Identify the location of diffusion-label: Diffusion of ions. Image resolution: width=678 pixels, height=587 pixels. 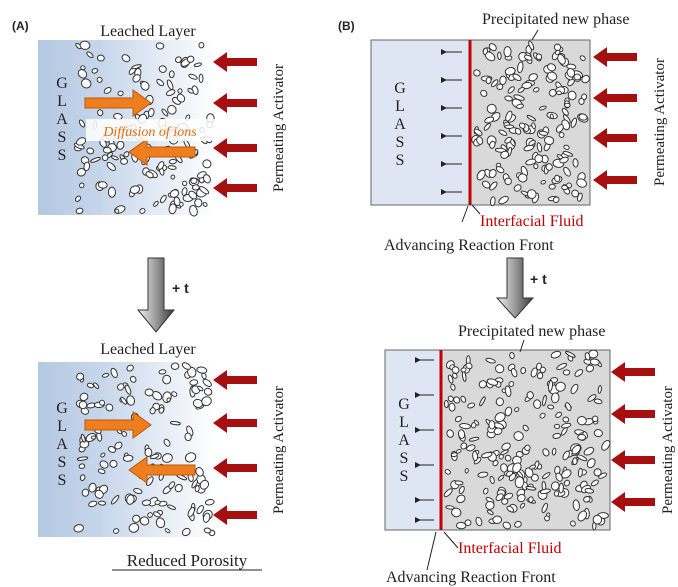
(149, 132).